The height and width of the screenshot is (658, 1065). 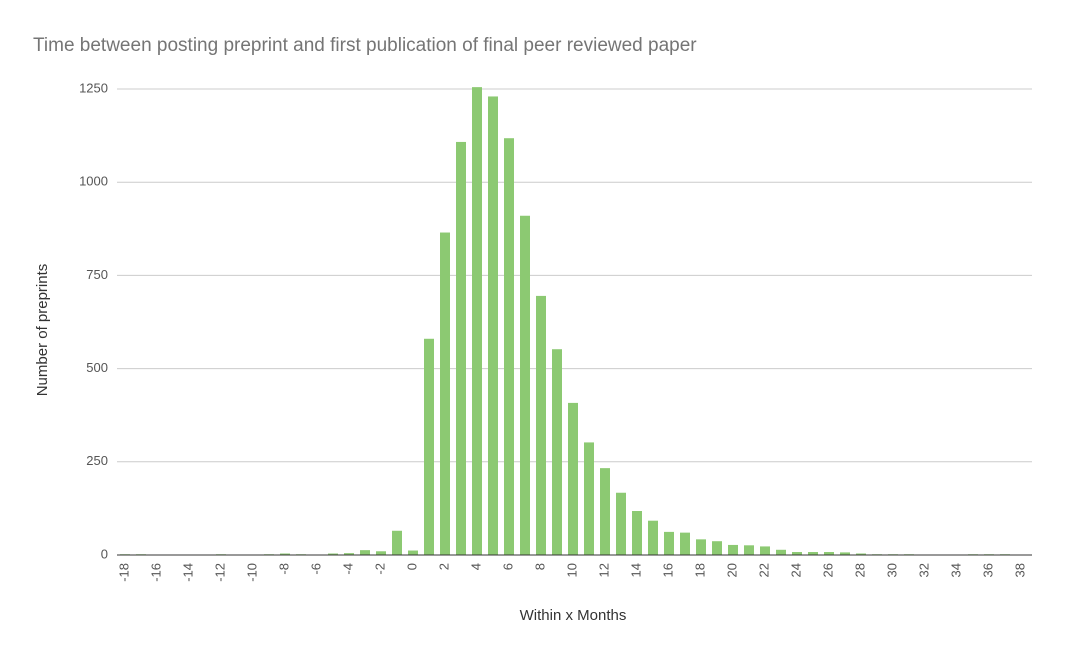 What do you see at coordinates (97, 274) in the screenshot?
I see `y-tick-label: 750` at bounding box center [97, 274].